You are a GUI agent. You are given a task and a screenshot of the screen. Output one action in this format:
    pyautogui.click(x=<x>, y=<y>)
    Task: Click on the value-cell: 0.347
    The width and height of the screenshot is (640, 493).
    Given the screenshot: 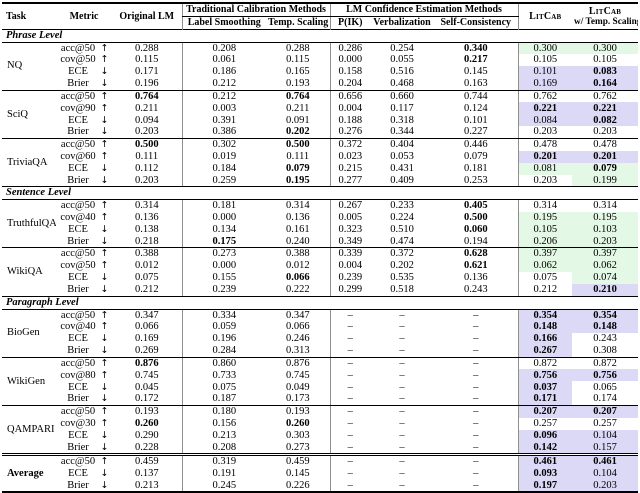 What is the action you would take?
    pyautogui.click(x=297, y=315)
    